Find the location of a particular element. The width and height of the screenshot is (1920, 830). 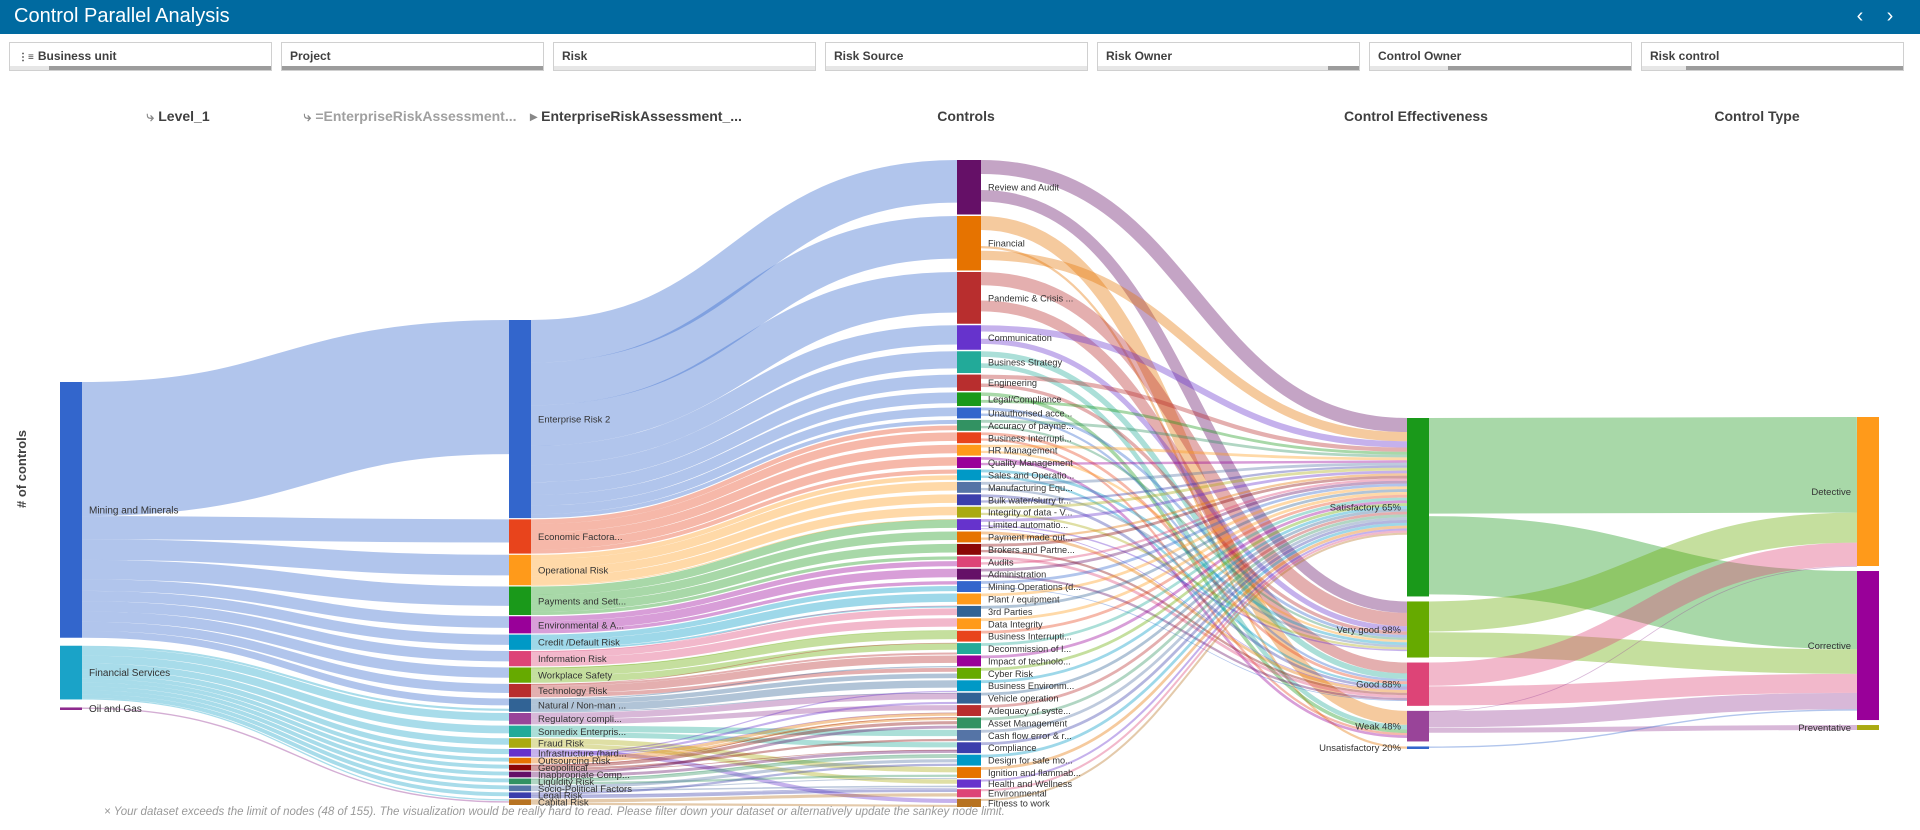

filter-risk: Risk is located at coordinates (684, 56).